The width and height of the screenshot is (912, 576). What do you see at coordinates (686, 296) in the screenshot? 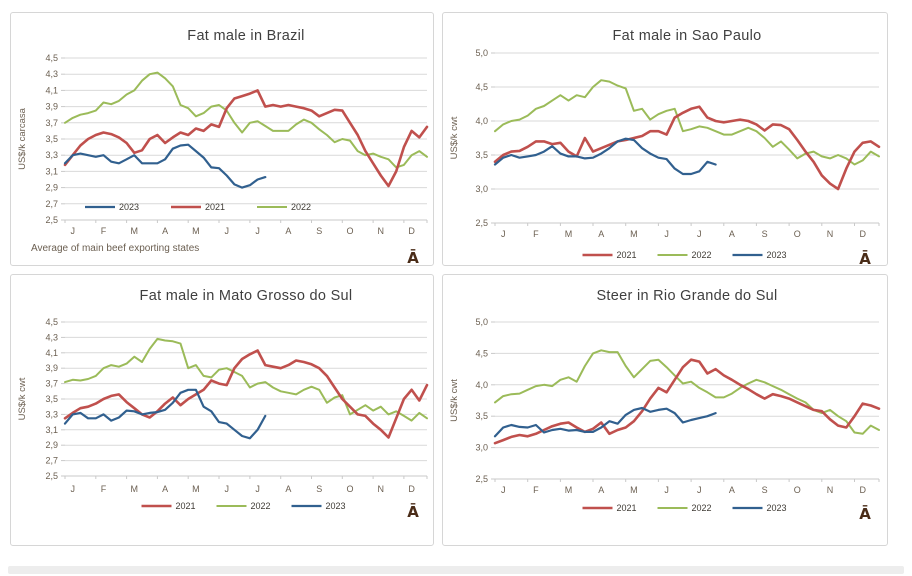
I see `chart-title: Steer in Rio Grande do Sul` at bounding box center [686, 296].